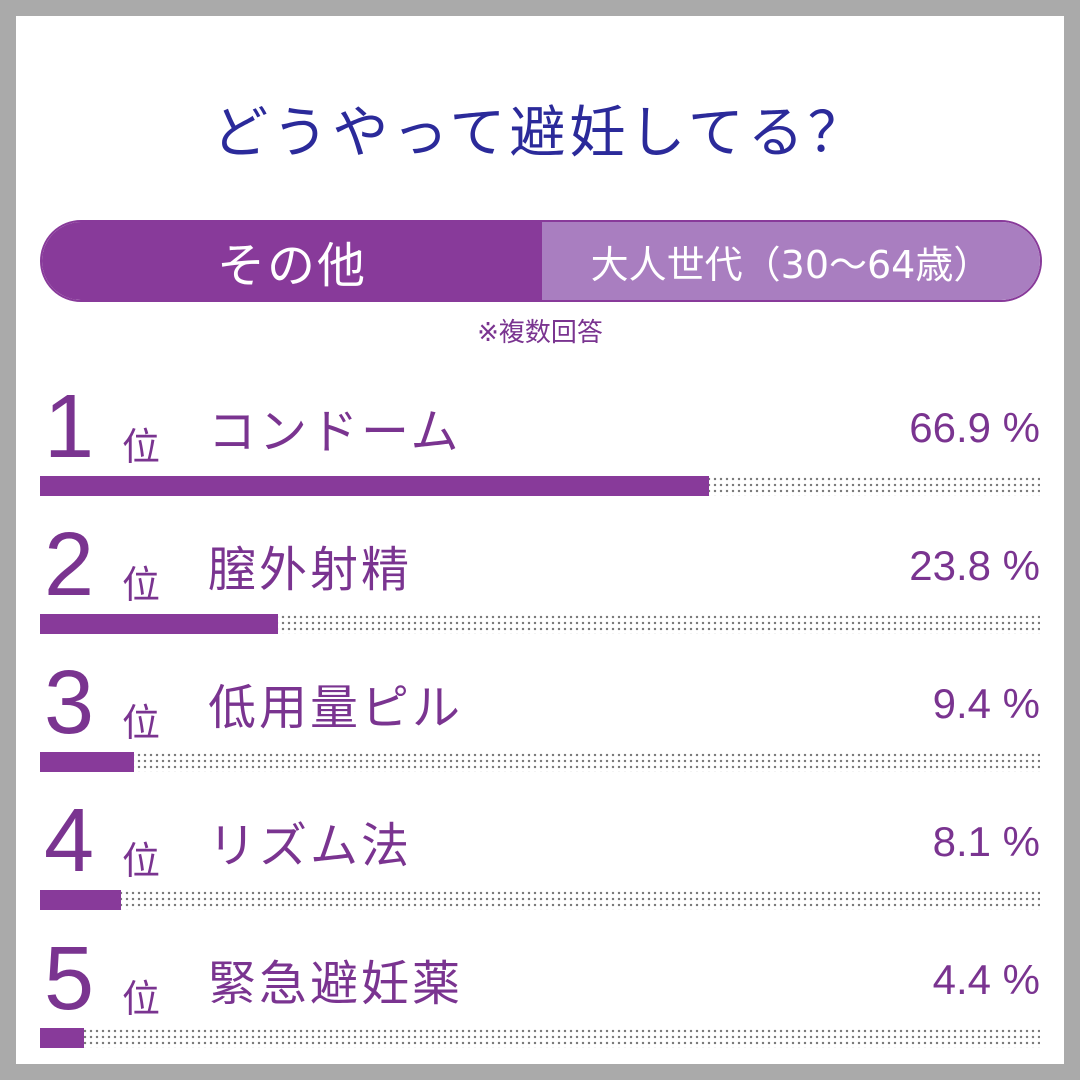 This screenshot has width=1080, height=1080. I want to click on tab-adult-generation: 大人世代（30～64歳）, so click(791, 261).